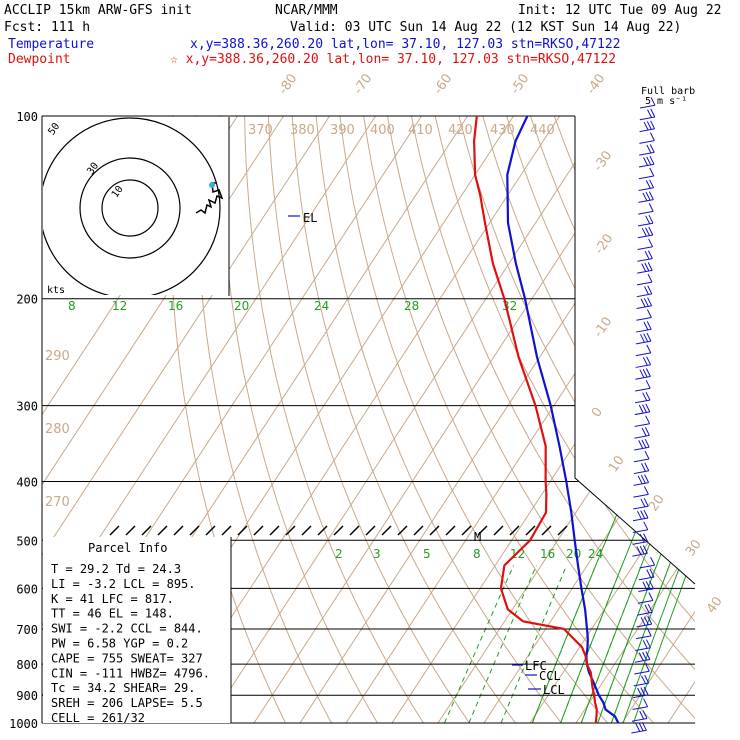  What do you see at coordinates (382, 130) in the screenshot?
I see `theta-label: 400` at bounding box center [382, 130].